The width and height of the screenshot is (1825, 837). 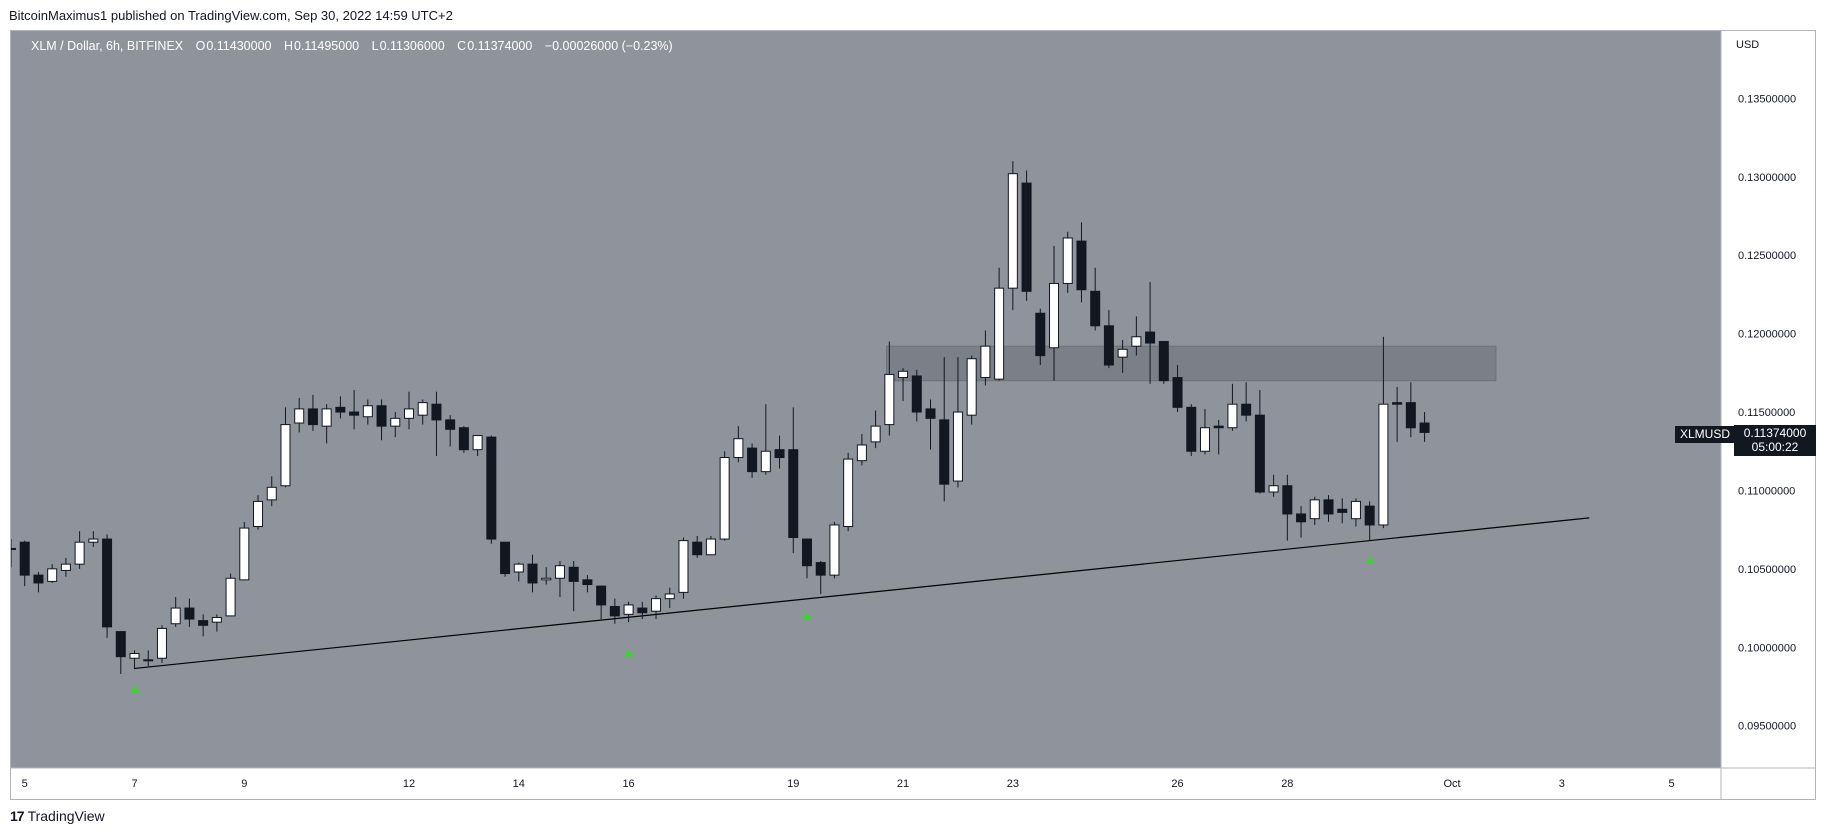 What do you see at coordinates (1766, 413) in the screenshot?
I see `price-tick-label: 0.11500000` at bounding box center [1766, 413].